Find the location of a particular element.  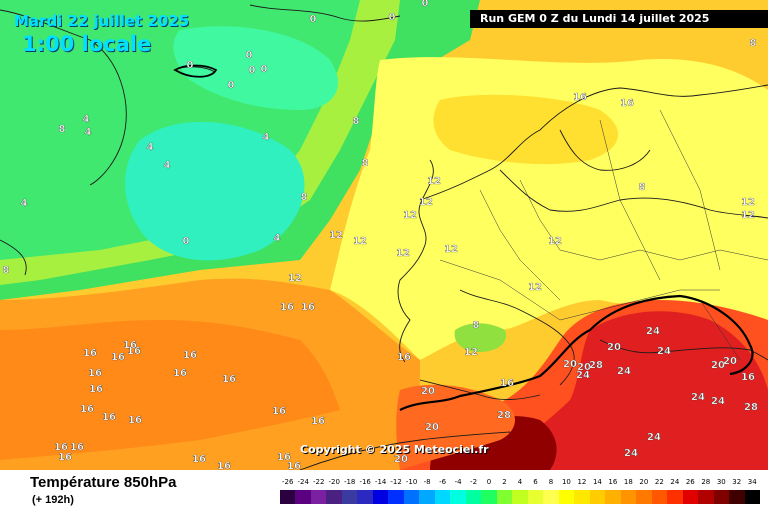

legend-label: 30 is located at coordinates (721, 482).